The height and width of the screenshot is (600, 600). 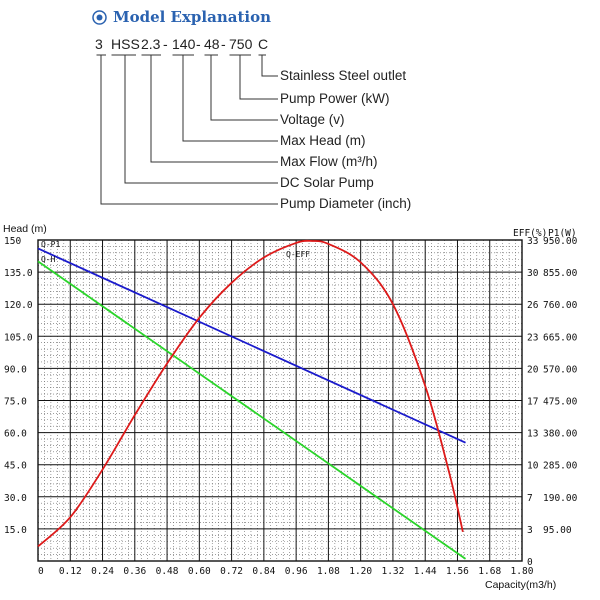 What do you see at coordinates (48, 259) in the screenshot?
I see `curve-label: Q-H` at bounding box center [48, 259].